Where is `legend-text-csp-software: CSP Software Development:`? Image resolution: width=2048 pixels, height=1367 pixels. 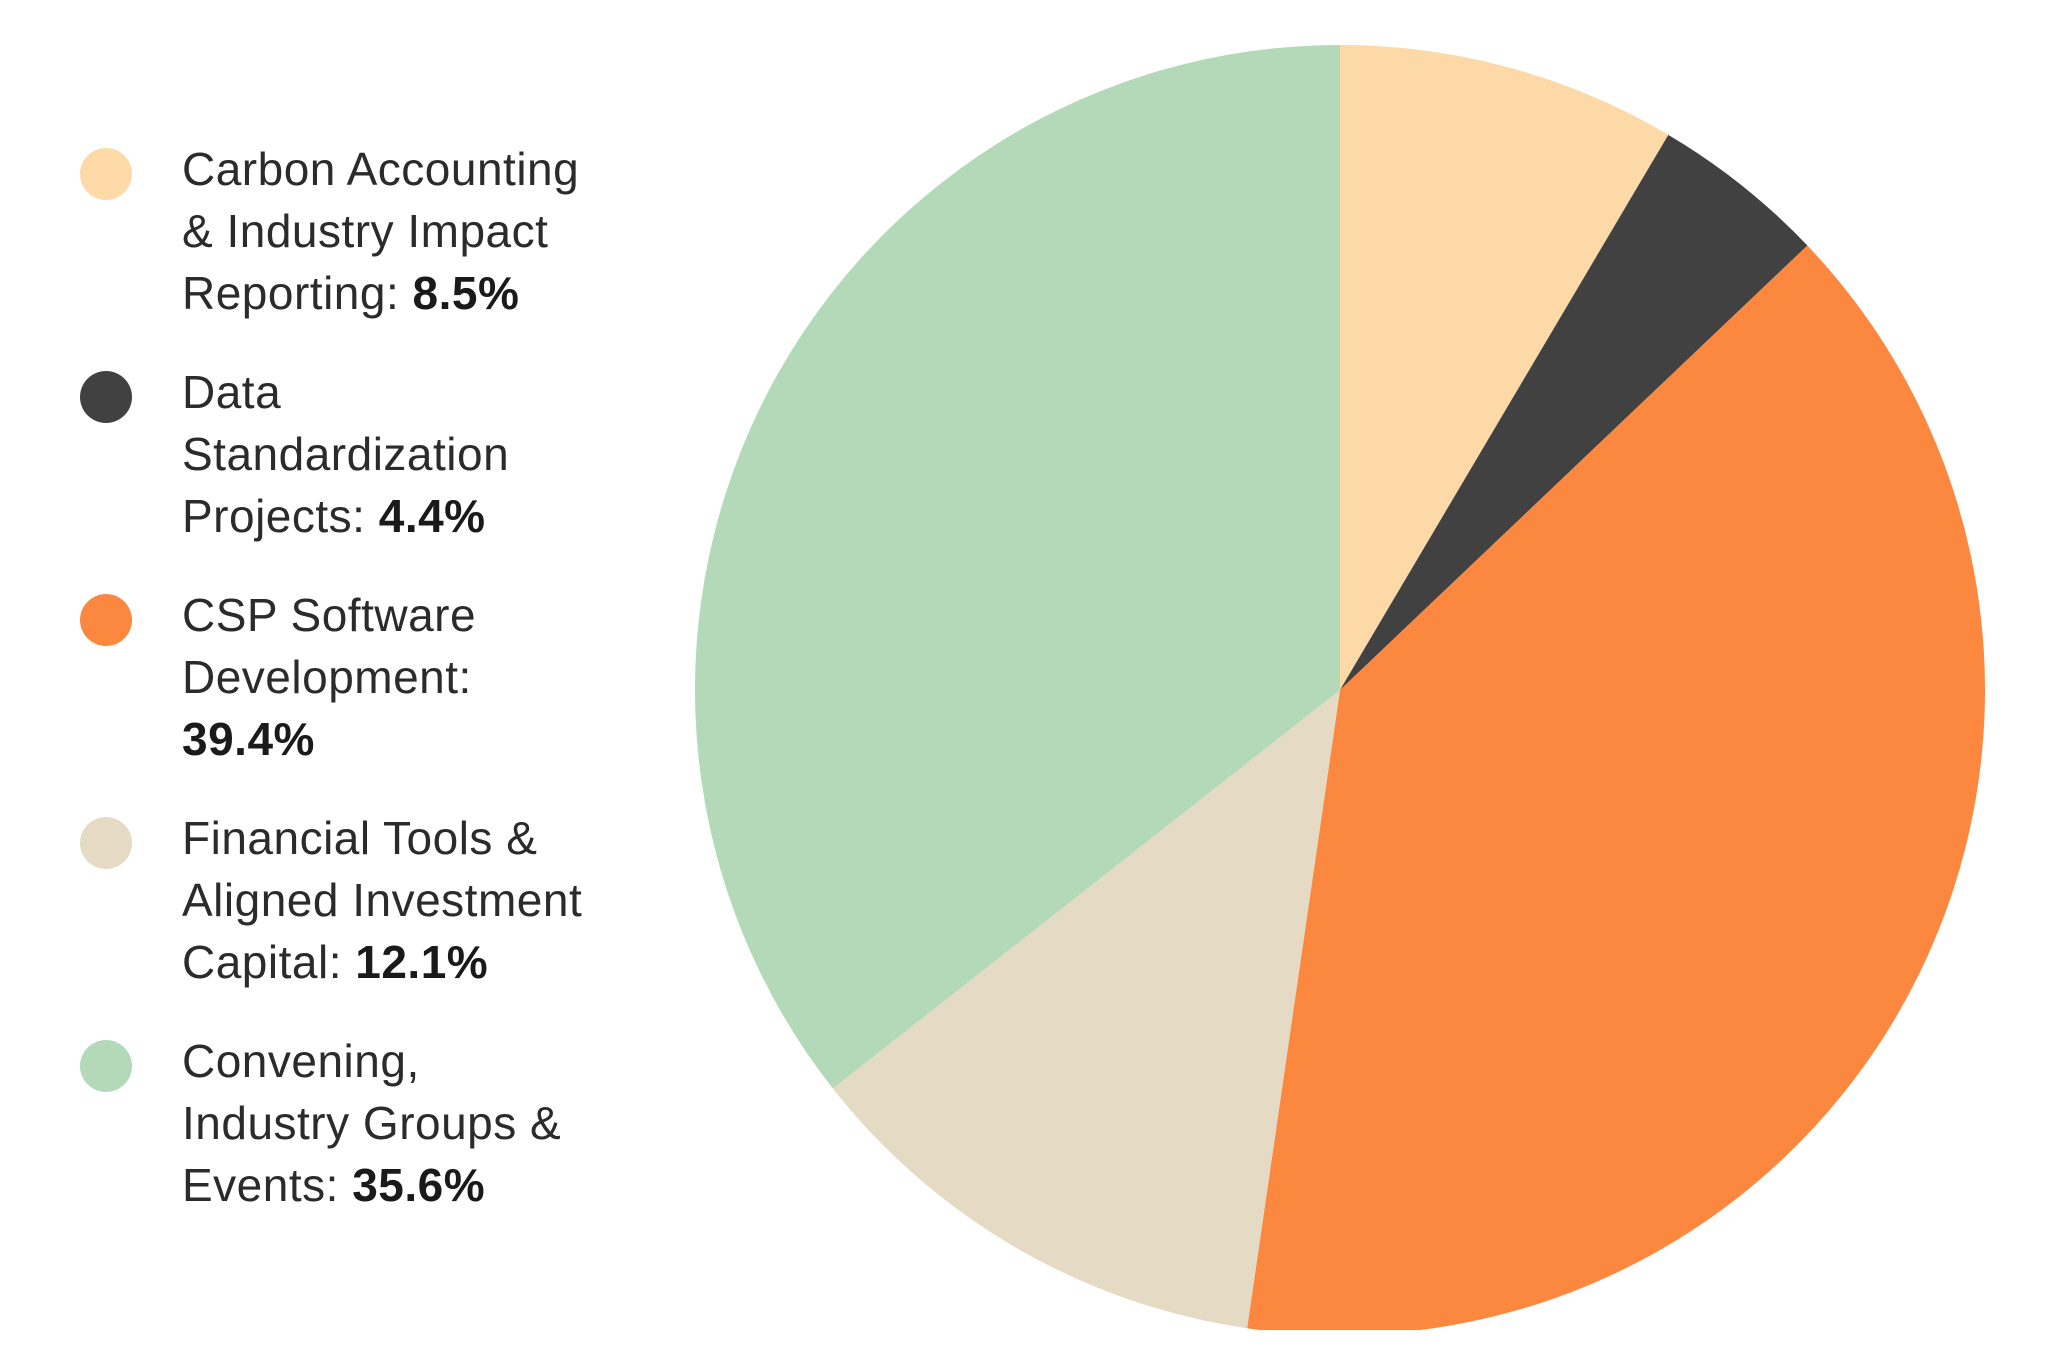 legend-text-csp-software: CSP Software Development: is located at coordinates (329, 646).